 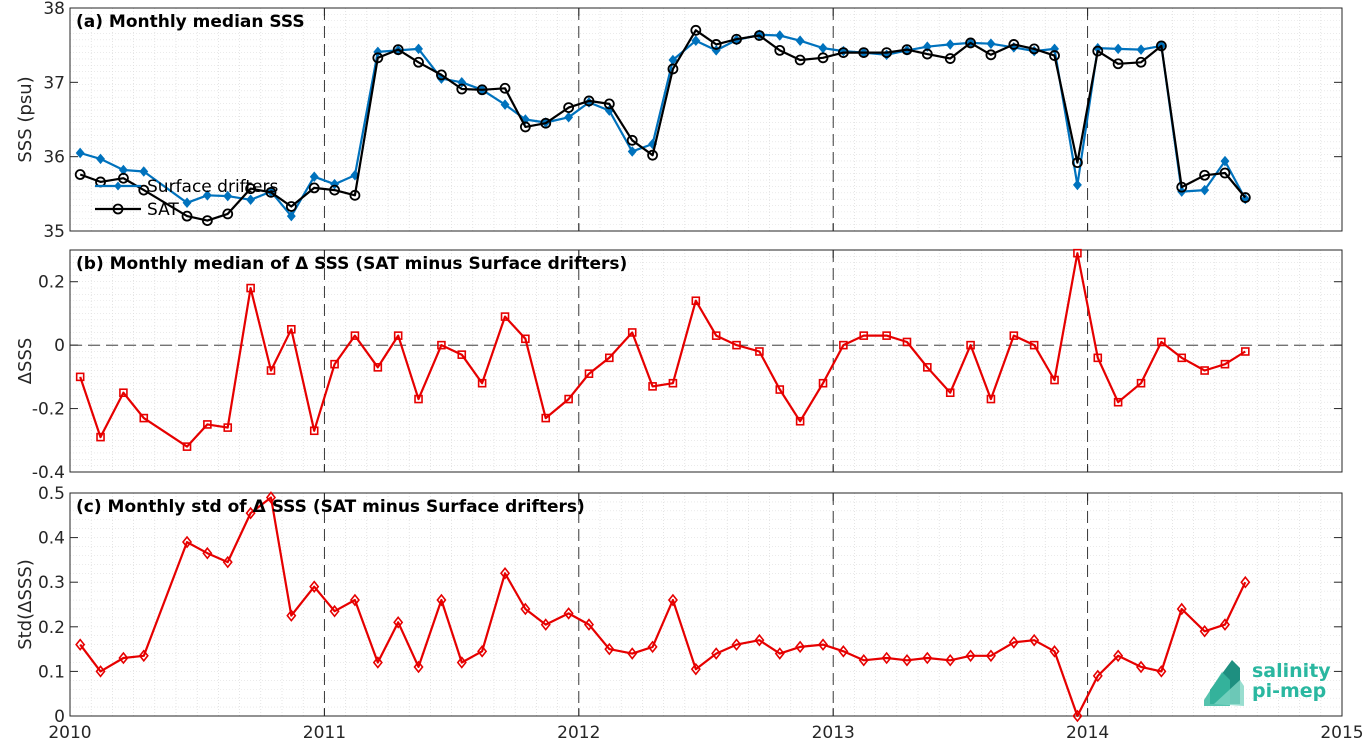 I want to click on y-tick-label: 0.2, so click(x=51, y=283).